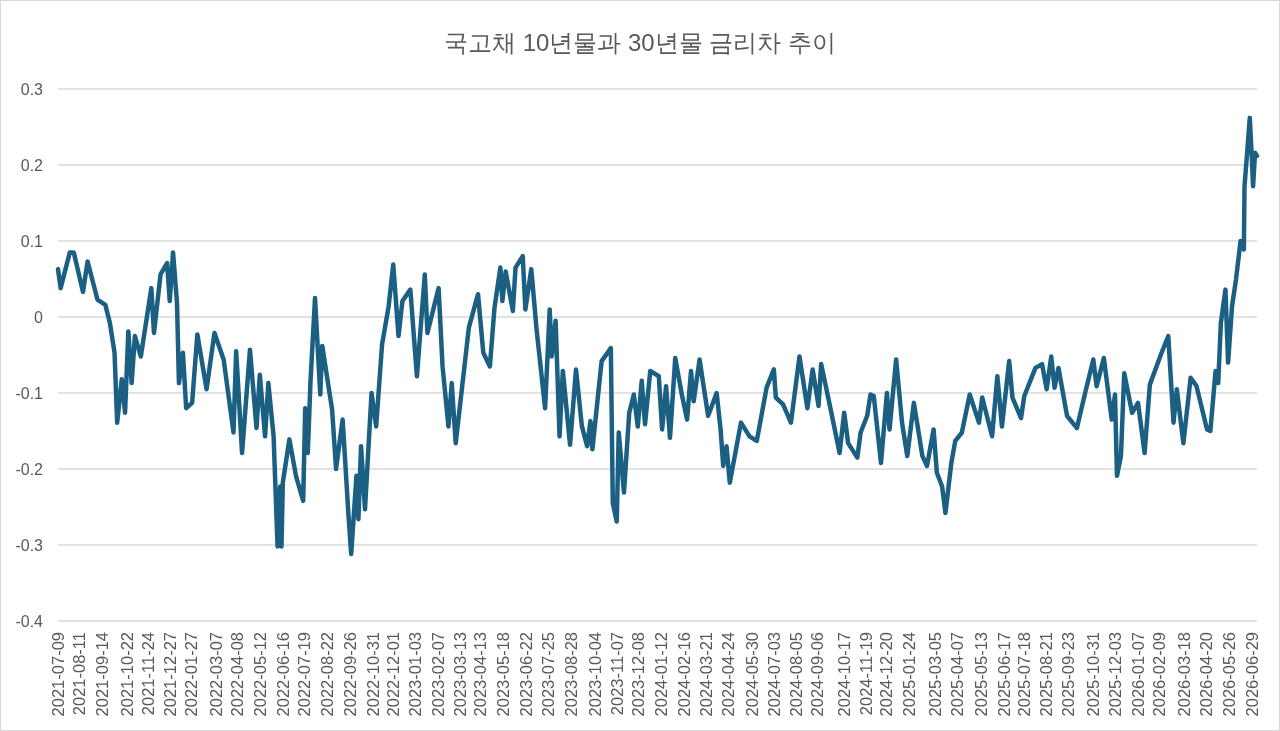 Image resolution: width=1280 pixels, height=731 pixels. I want to click on x-tick-label: 2026-03-18, so click(1183, 674).